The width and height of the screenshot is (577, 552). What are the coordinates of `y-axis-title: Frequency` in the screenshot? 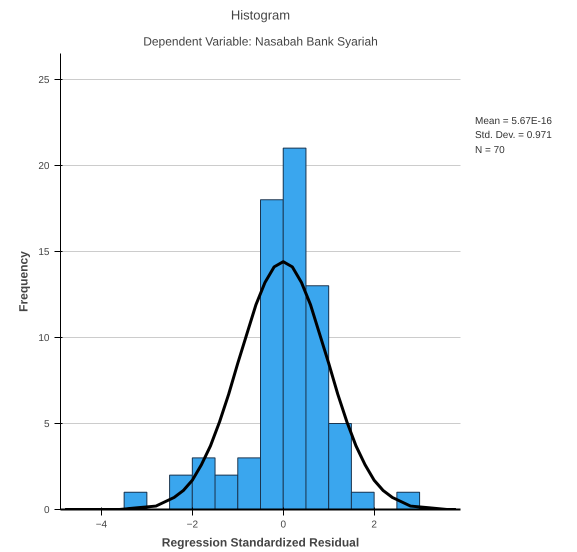 It's located at (23, 281).